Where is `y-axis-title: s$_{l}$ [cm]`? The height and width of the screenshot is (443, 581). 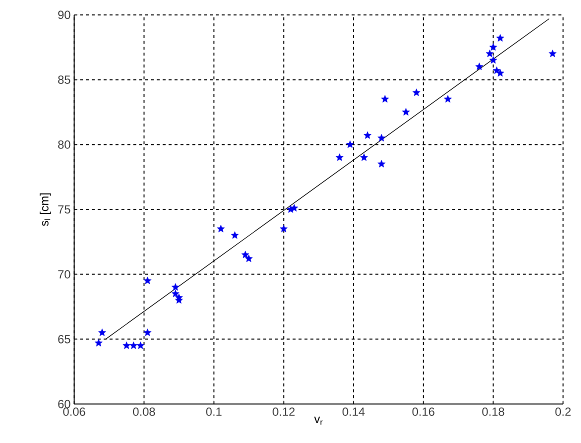 y-axis-title: s$_{l}$ [cm] is located at coordinates (45, 210).